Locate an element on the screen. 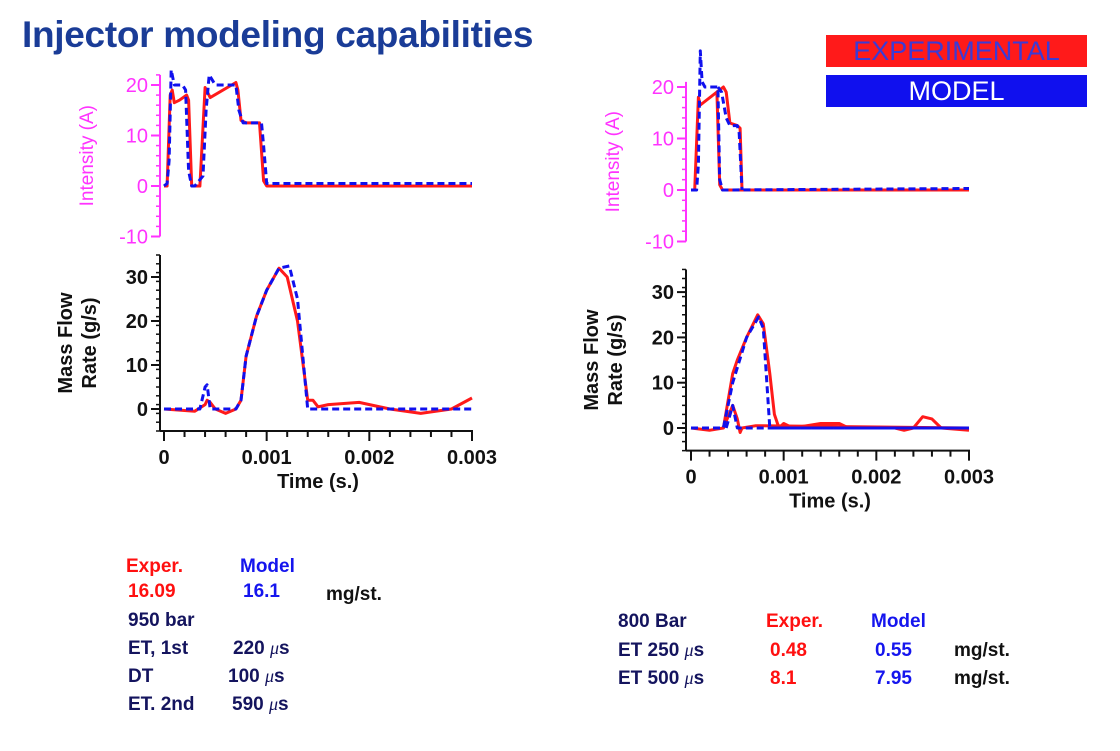  right-pressure: 800 Bar is located at coordinates (652, 621).